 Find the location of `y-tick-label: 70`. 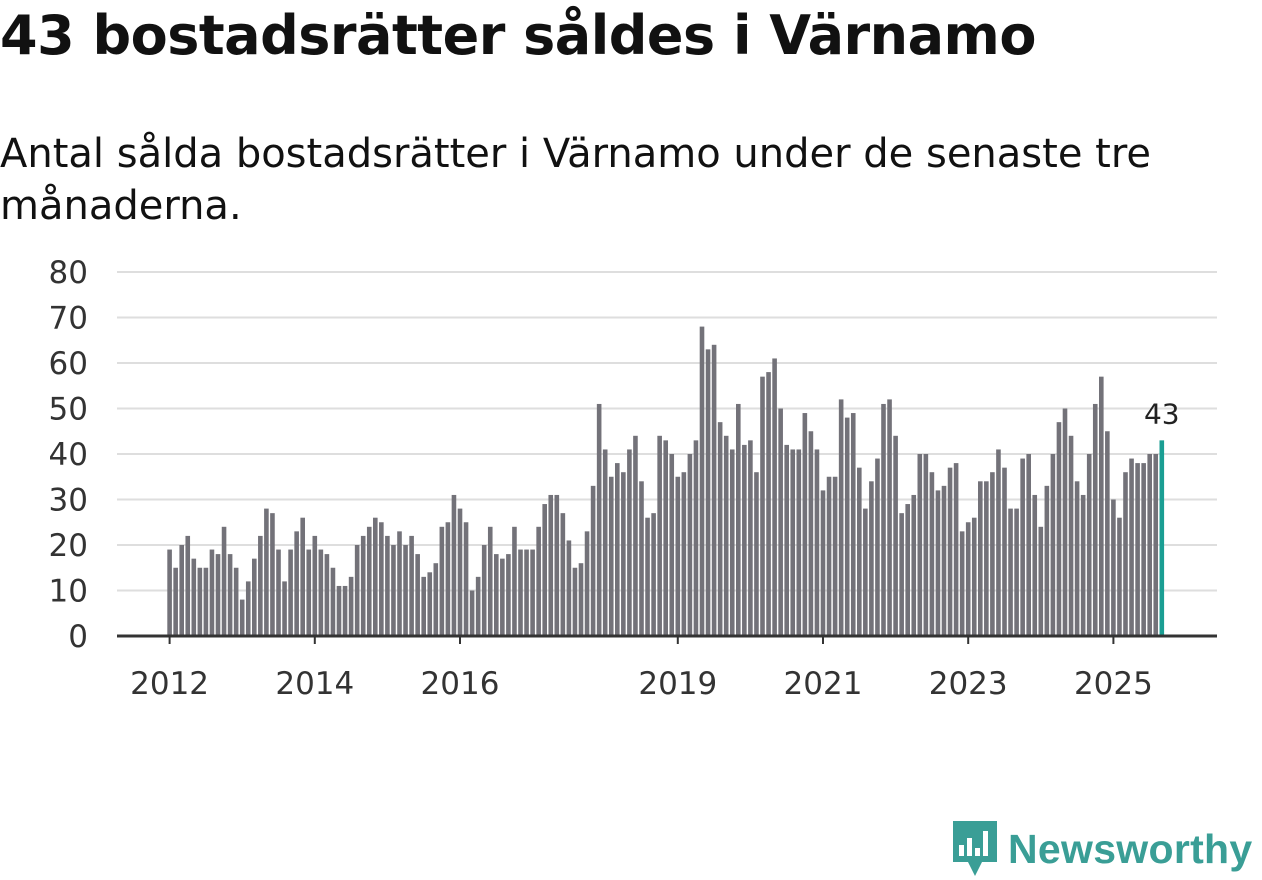

y-tick-label: 70 is located at coordinates (68, 319).